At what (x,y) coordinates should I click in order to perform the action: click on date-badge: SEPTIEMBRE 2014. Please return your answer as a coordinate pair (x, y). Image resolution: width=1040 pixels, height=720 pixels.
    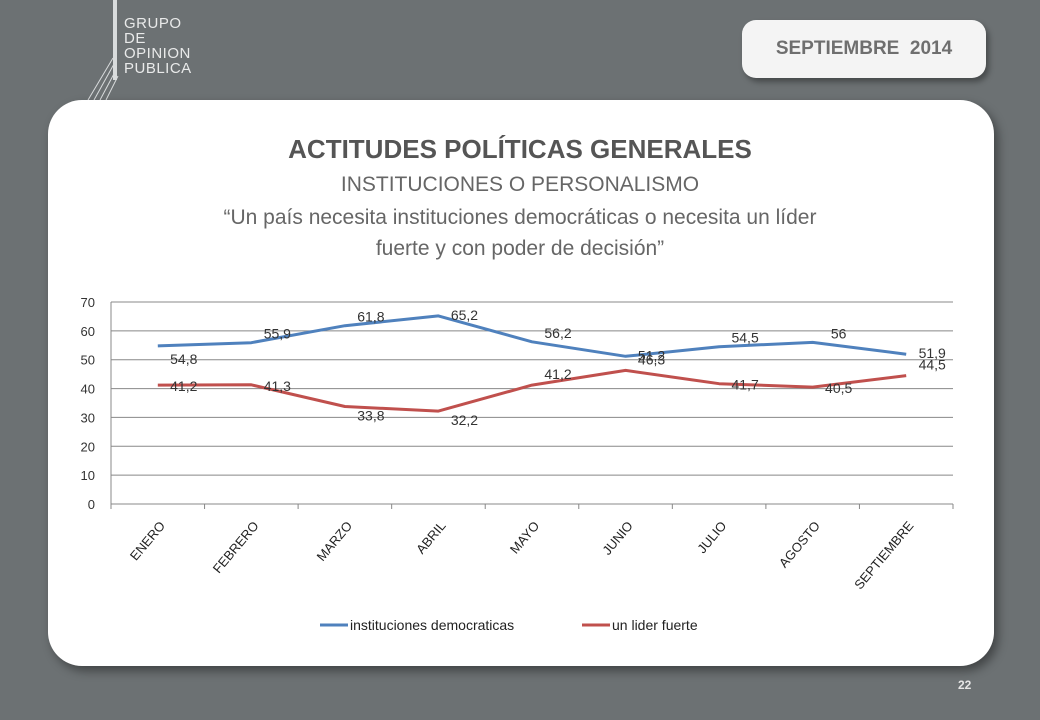
    Looking at the image, I should click on (864, 49).